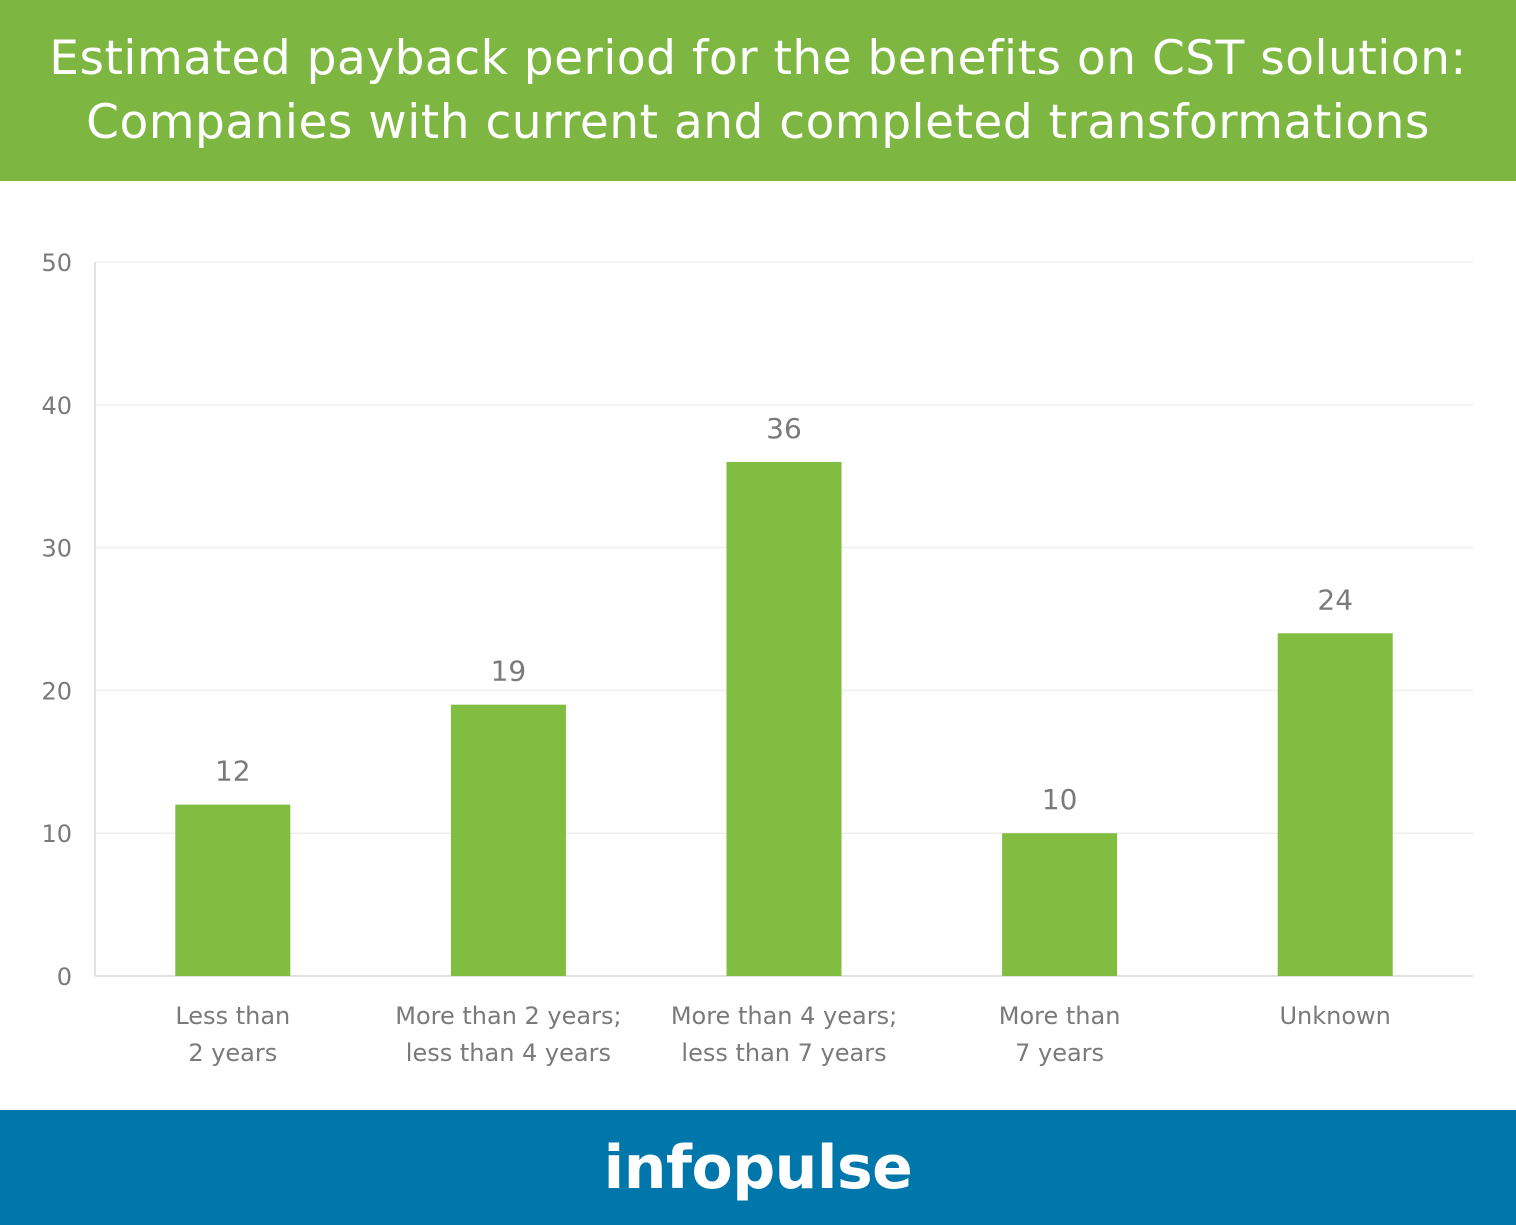 The image size is (1516, 1225). Describe the element at coordinates (1060, 1016) in the screenshot. I see `x-tick-label: More than` at that location.